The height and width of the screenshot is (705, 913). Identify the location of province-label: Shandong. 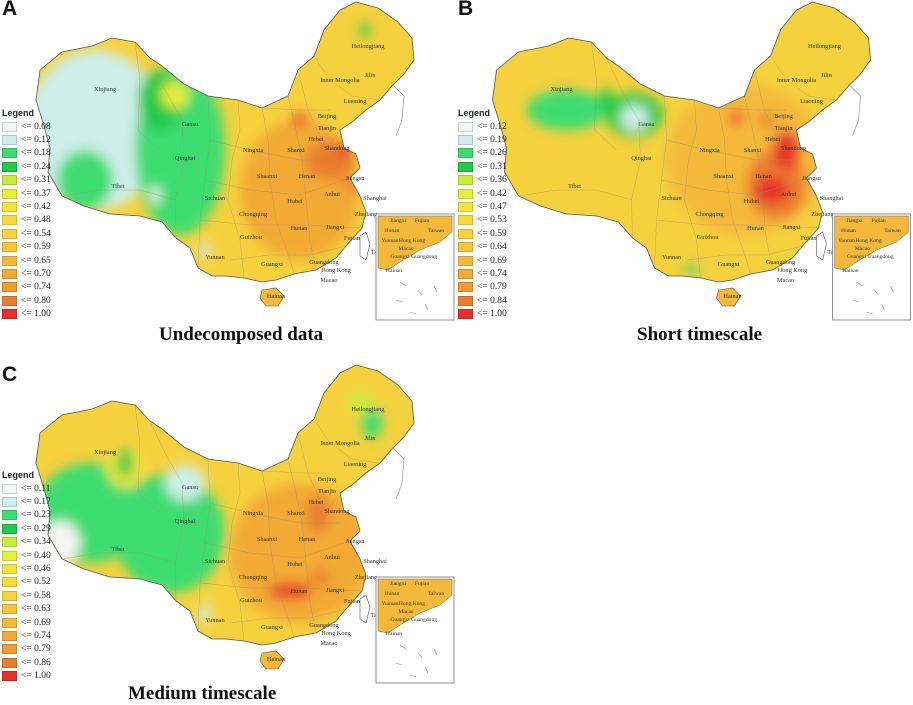
(337, 148).